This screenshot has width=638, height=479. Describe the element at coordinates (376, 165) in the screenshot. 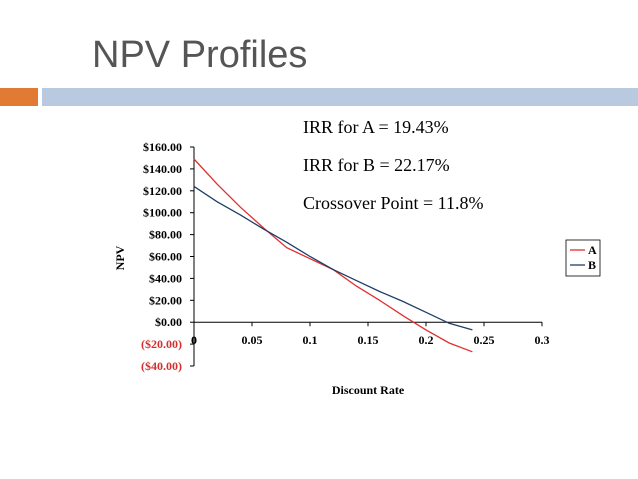

I see `irr-b-annotation: IRR for B = 22.17%` at that location.